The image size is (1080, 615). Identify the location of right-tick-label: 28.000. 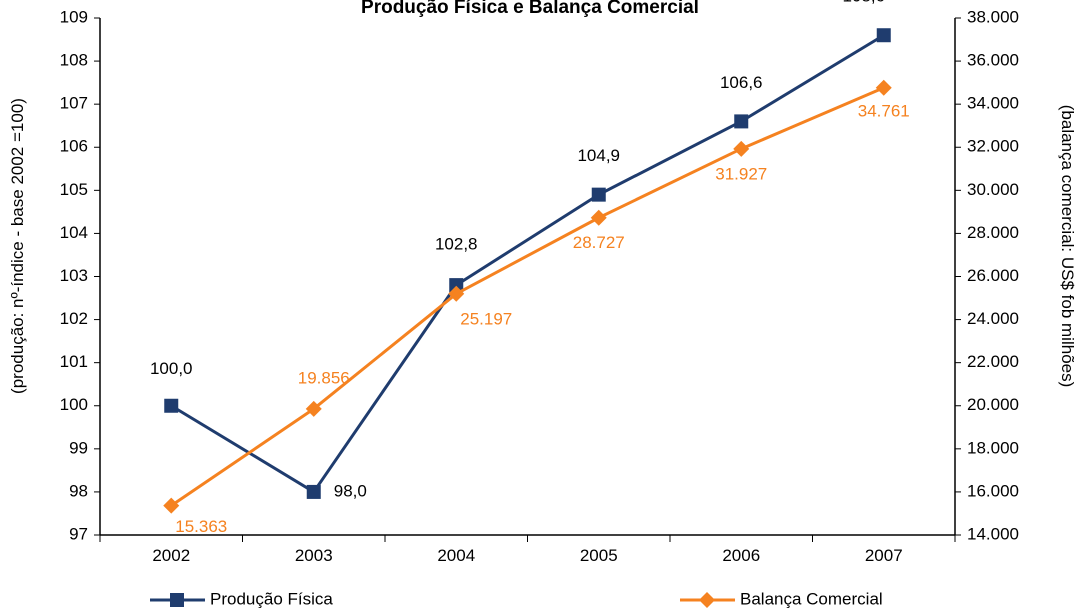
(993, 232).